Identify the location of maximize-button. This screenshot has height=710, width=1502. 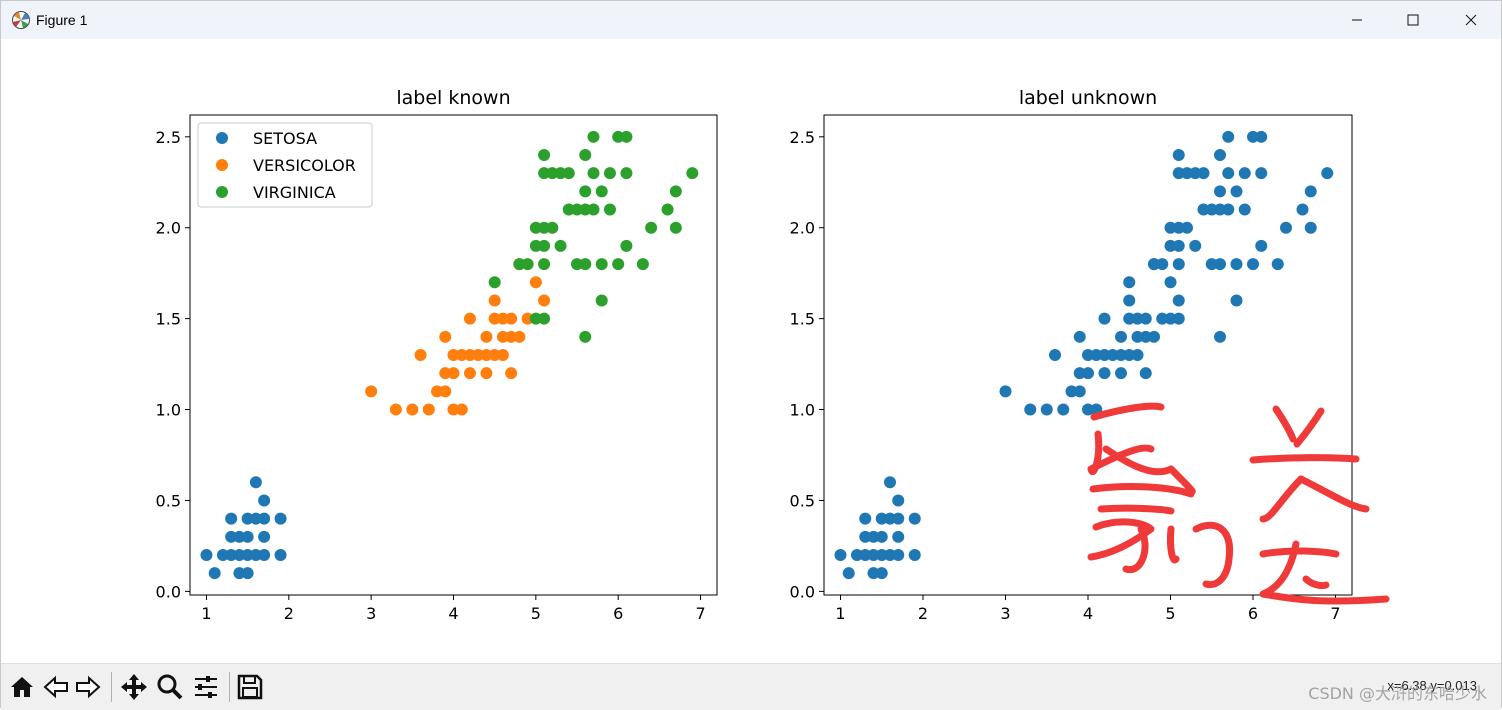
(1413, 20).